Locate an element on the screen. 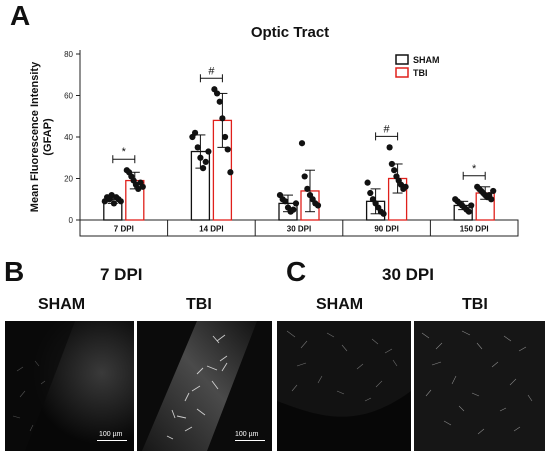 The image size is (550, 456). y-axis-label-line: Mean Fluorescence Intensity is located at coordinates (35, 136).